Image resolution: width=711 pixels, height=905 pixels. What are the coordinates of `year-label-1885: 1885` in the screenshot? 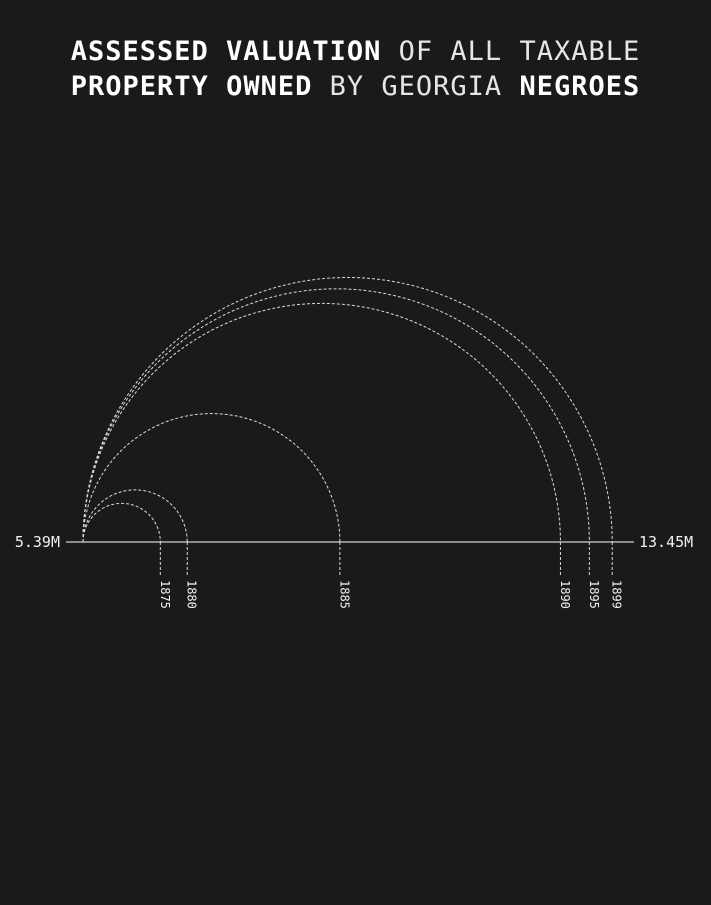 It's located at (344, 594).